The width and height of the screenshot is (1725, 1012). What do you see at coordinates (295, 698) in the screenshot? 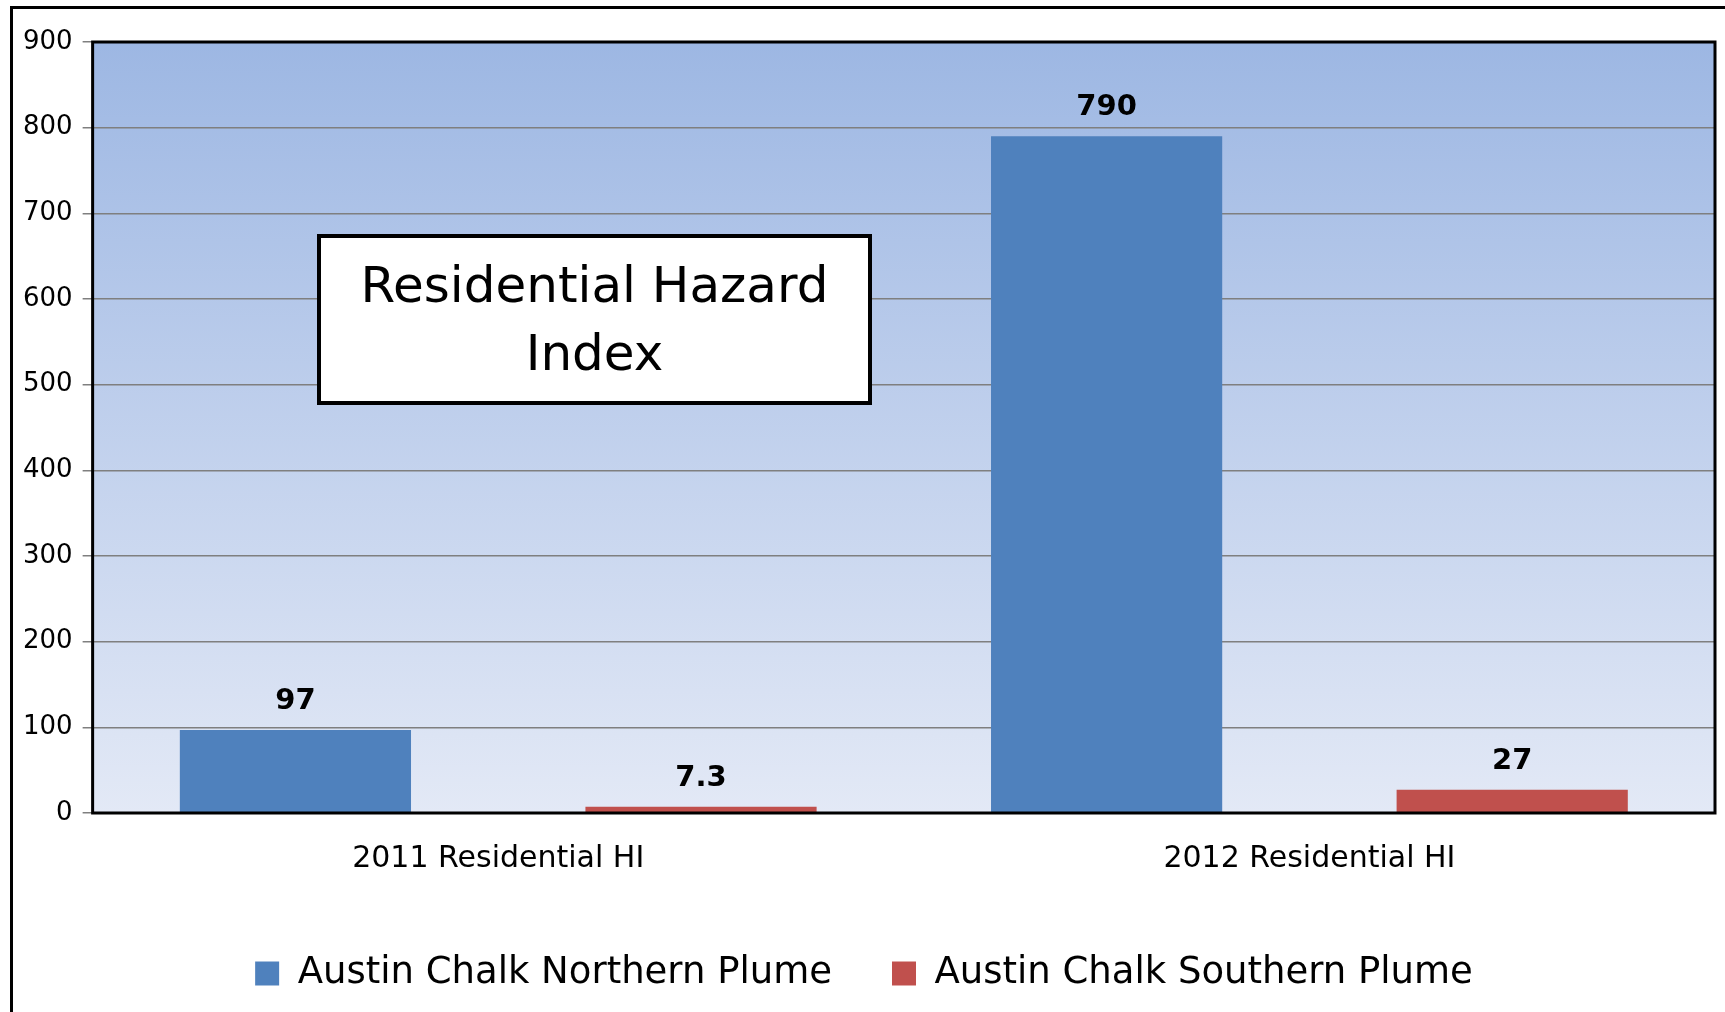
I see `data-label: 97` at bounding box center [295, 698].